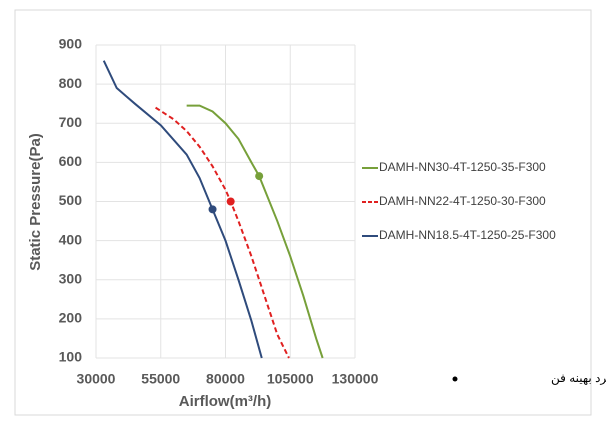  What do you see at coordinates (71, 122) in the screenshot?
I see `y-tick-label: 700` at bounding box center [71, 122].